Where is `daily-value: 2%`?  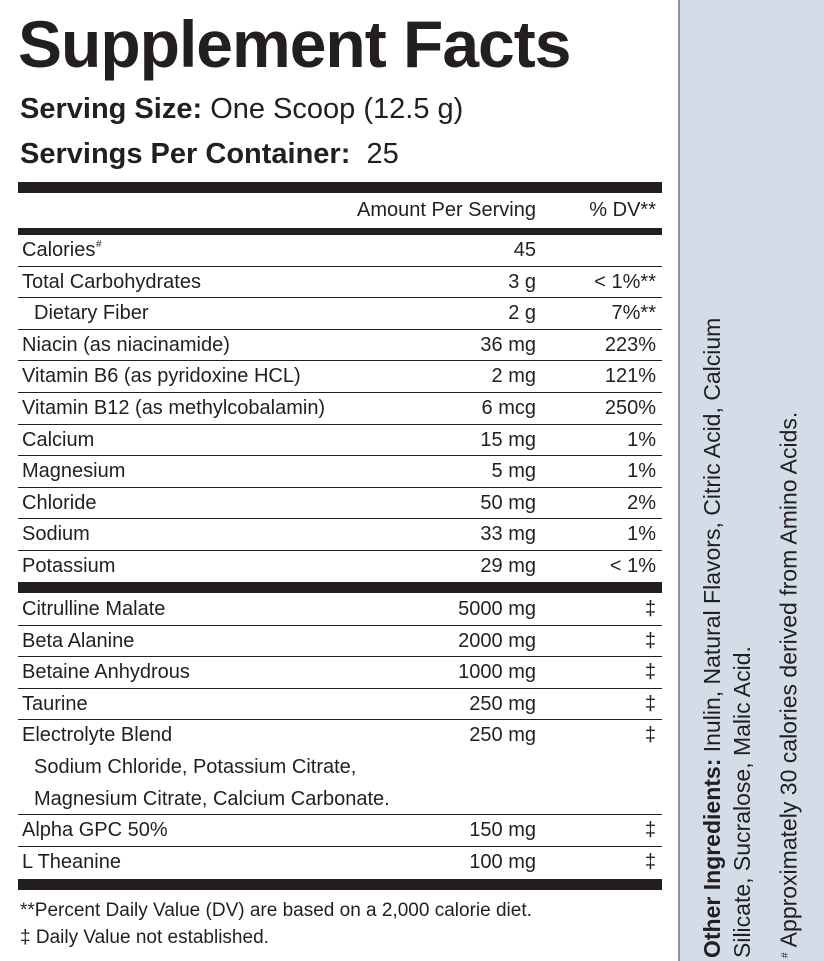 daily-value: 2% is located at coordinates (641, 502).